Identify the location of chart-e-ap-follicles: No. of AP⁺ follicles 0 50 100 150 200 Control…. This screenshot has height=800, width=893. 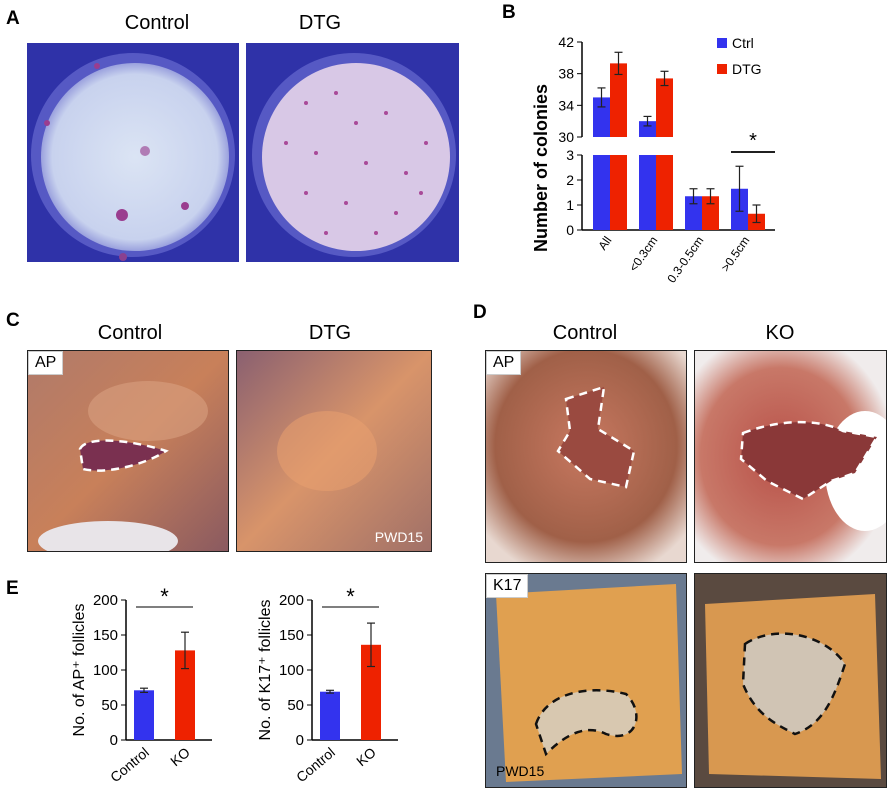
(141, 684).